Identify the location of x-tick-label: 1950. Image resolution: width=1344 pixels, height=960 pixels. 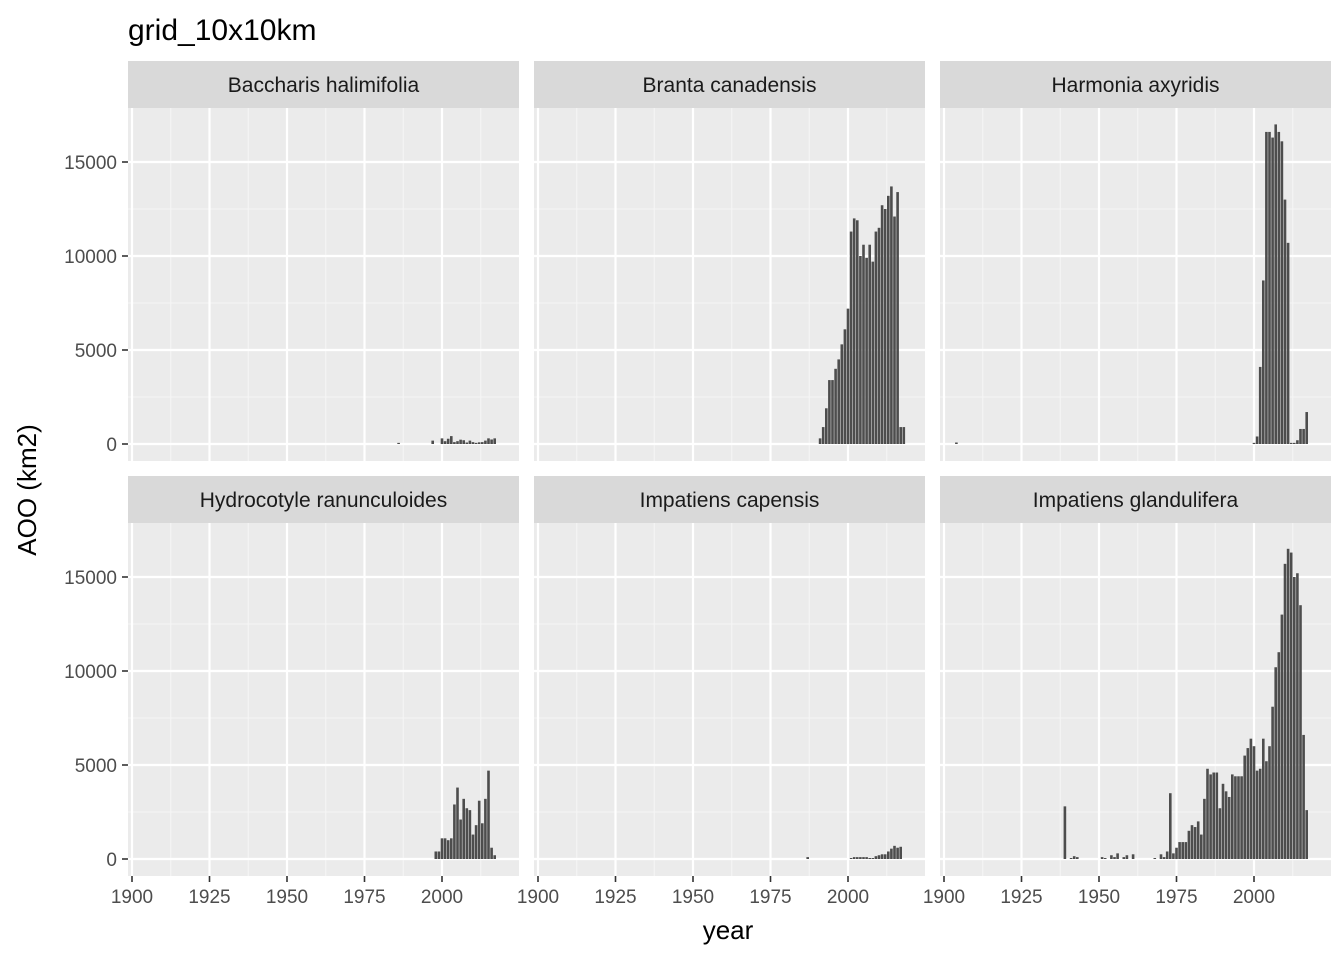
(1099, 897).